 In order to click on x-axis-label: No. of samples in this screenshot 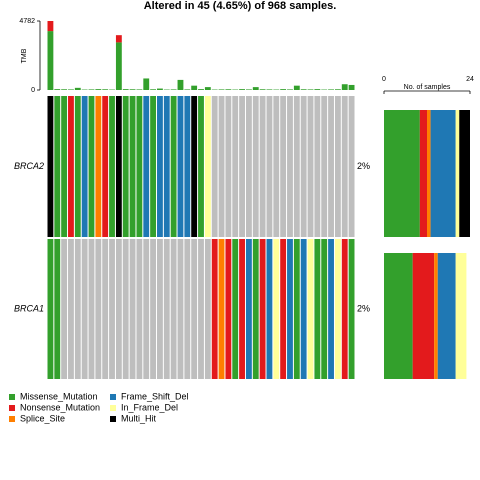, I will do `click(427, 87)`.